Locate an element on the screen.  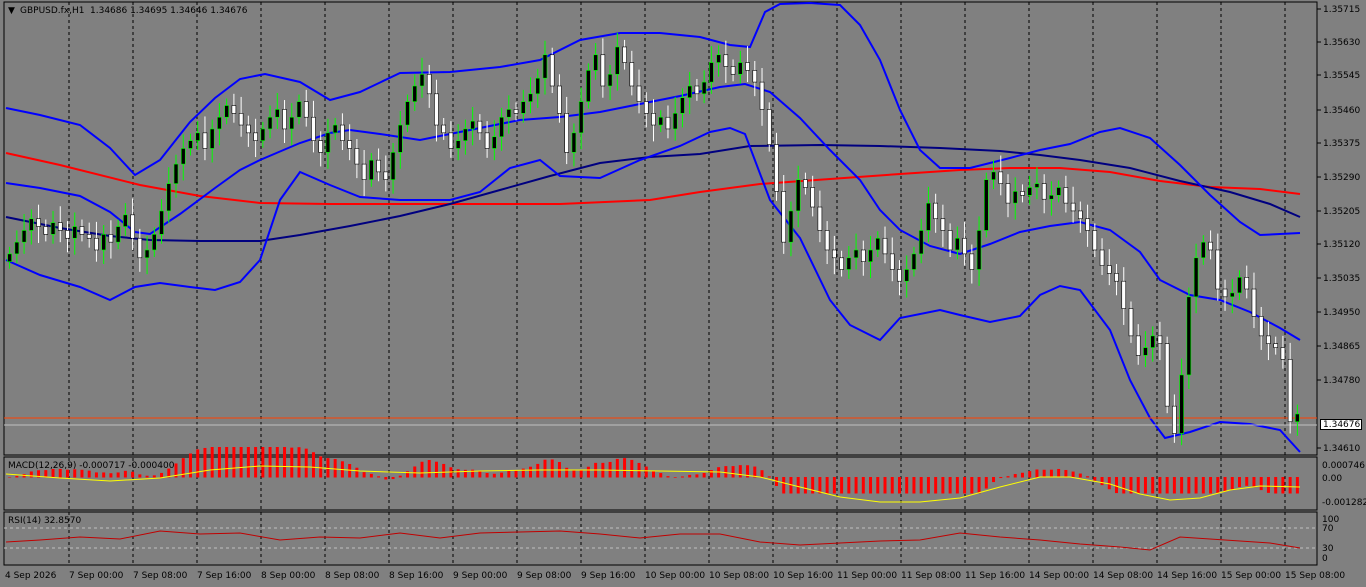
macd-indicator-label: MACD(12,26,9) -0.000717 -0.000400 is located at coordinates (91, 466).